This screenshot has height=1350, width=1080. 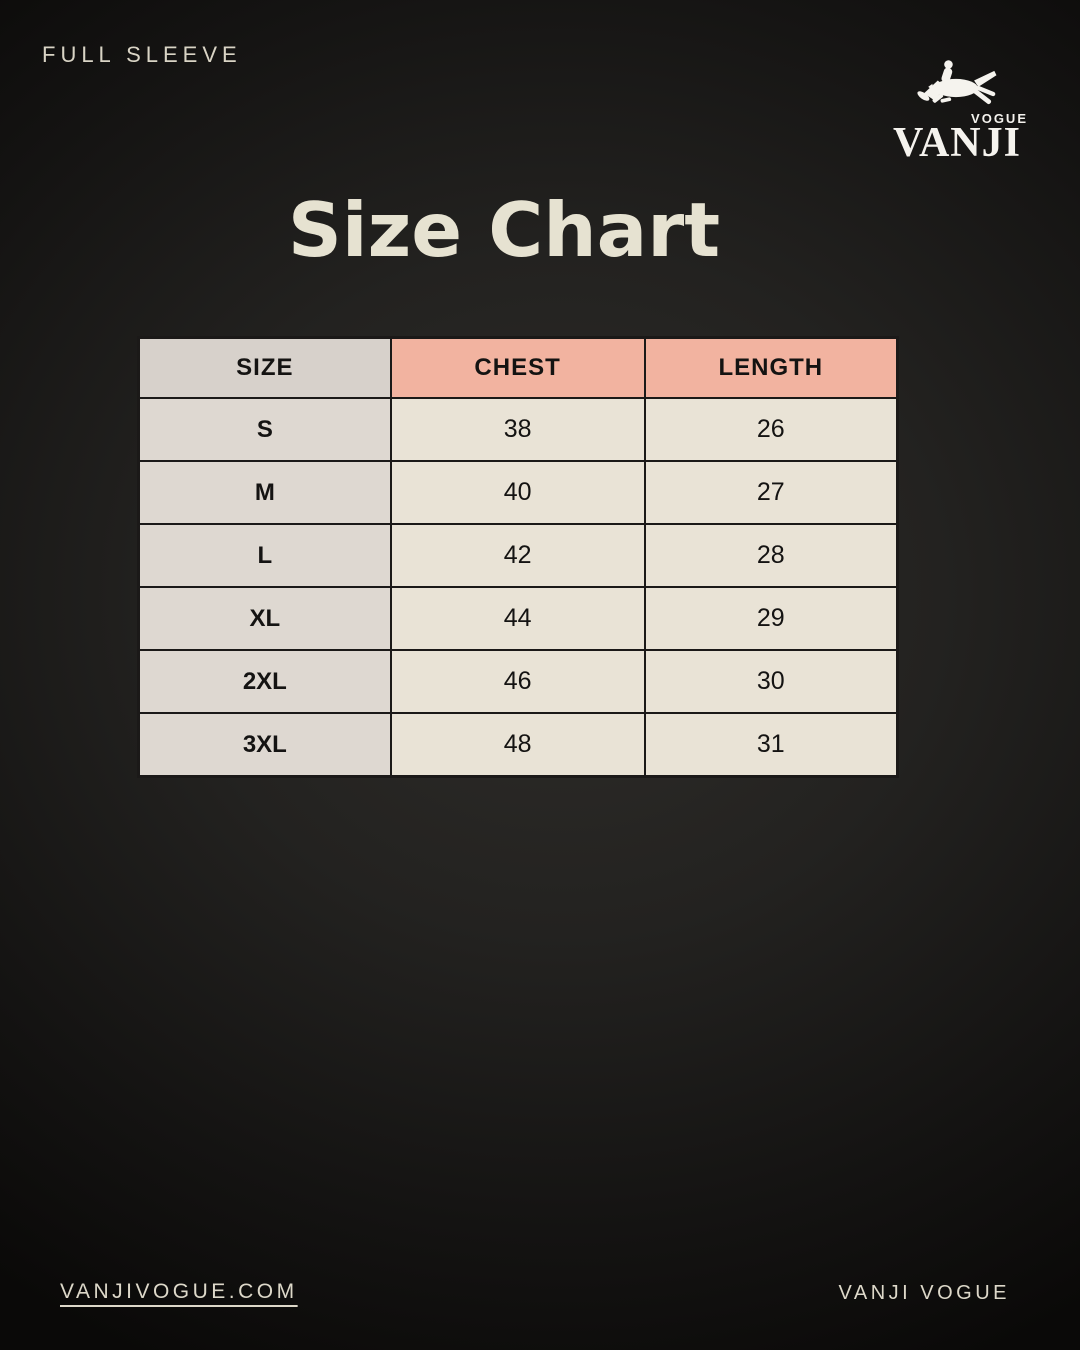 I want to click on chest-cell: 38, so click(x=517, y=429).